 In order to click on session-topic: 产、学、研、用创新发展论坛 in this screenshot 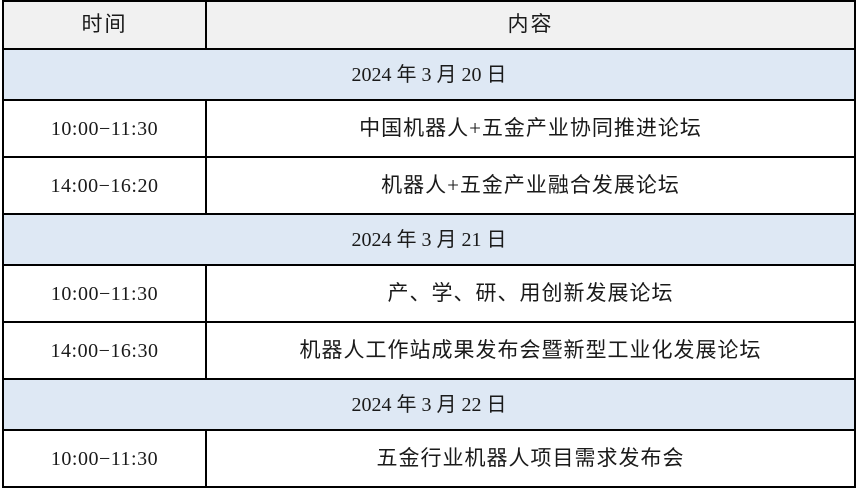, I will do `click(530, 293)`.